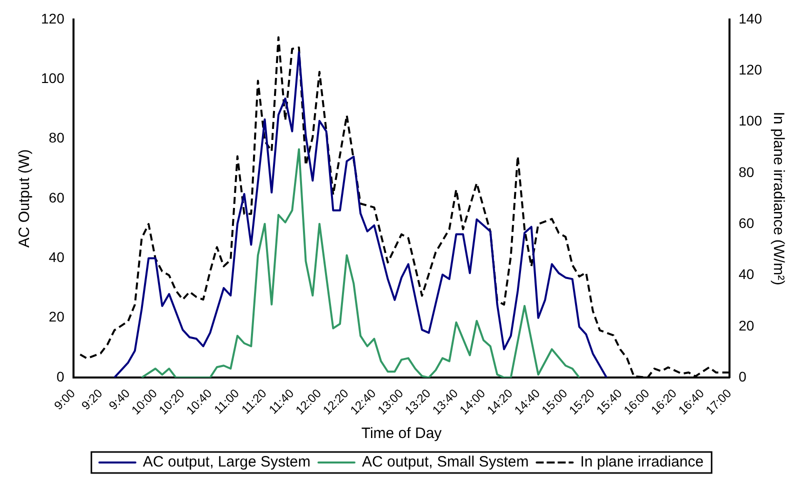  What do you see at coordinates (750, 18) in the screenshot?
I see `y2-tick-label: 140` at bounding box center [750, 18].